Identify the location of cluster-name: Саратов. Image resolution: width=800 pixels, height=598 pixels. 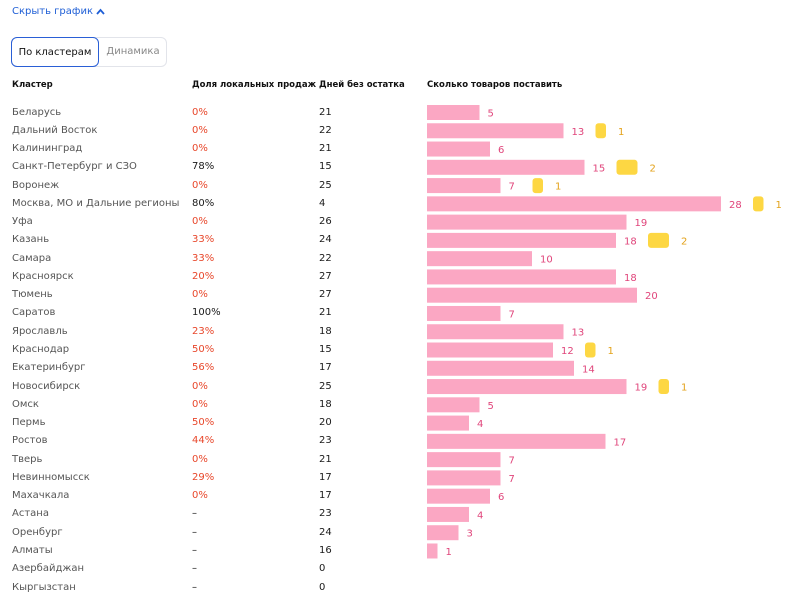
(34, 313).